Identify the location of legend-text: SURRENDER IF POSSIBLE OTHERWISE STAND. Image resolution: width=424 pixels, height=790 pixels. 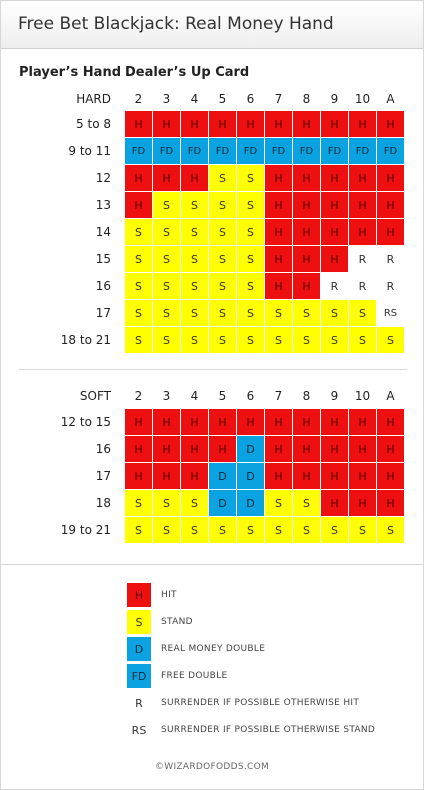
(268, 730).